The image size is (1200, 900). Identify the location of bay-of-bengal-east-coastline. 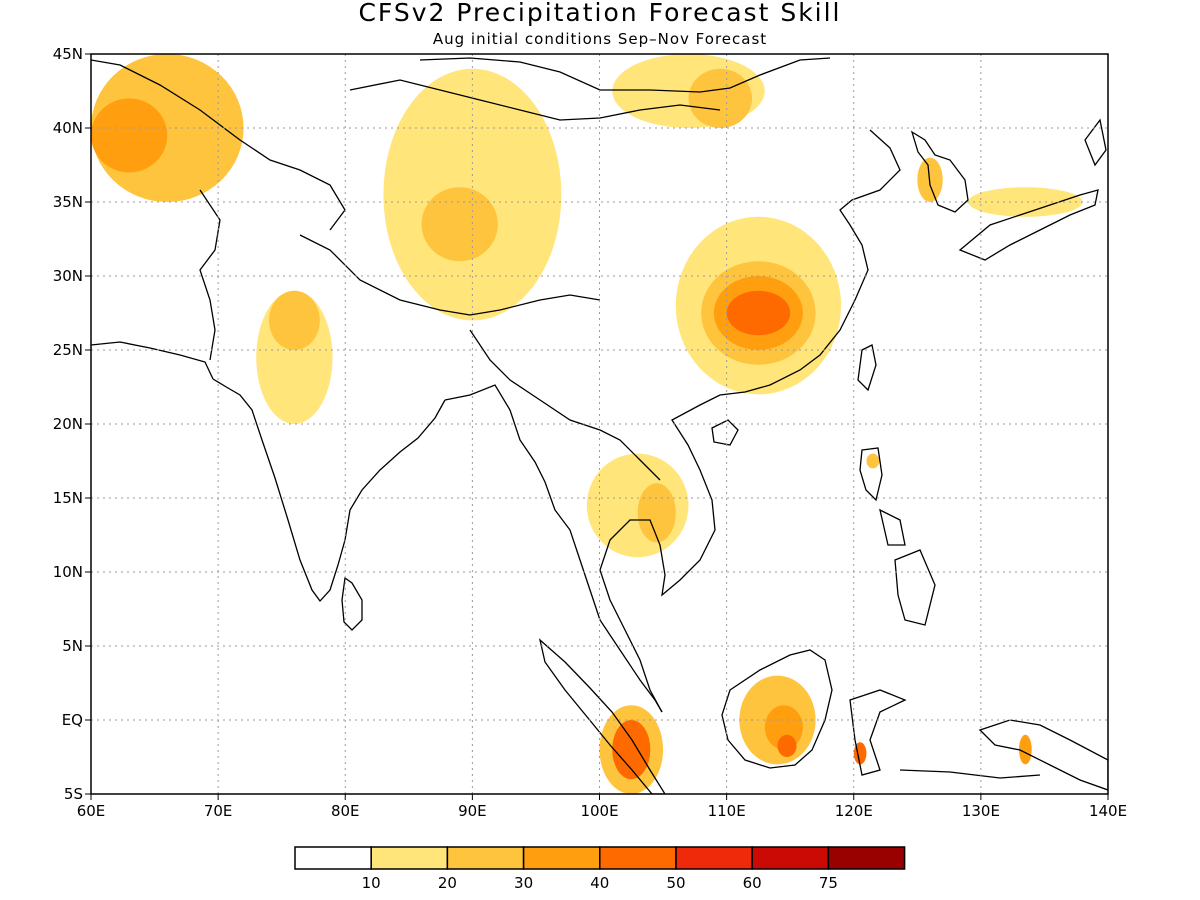
(553, 548).